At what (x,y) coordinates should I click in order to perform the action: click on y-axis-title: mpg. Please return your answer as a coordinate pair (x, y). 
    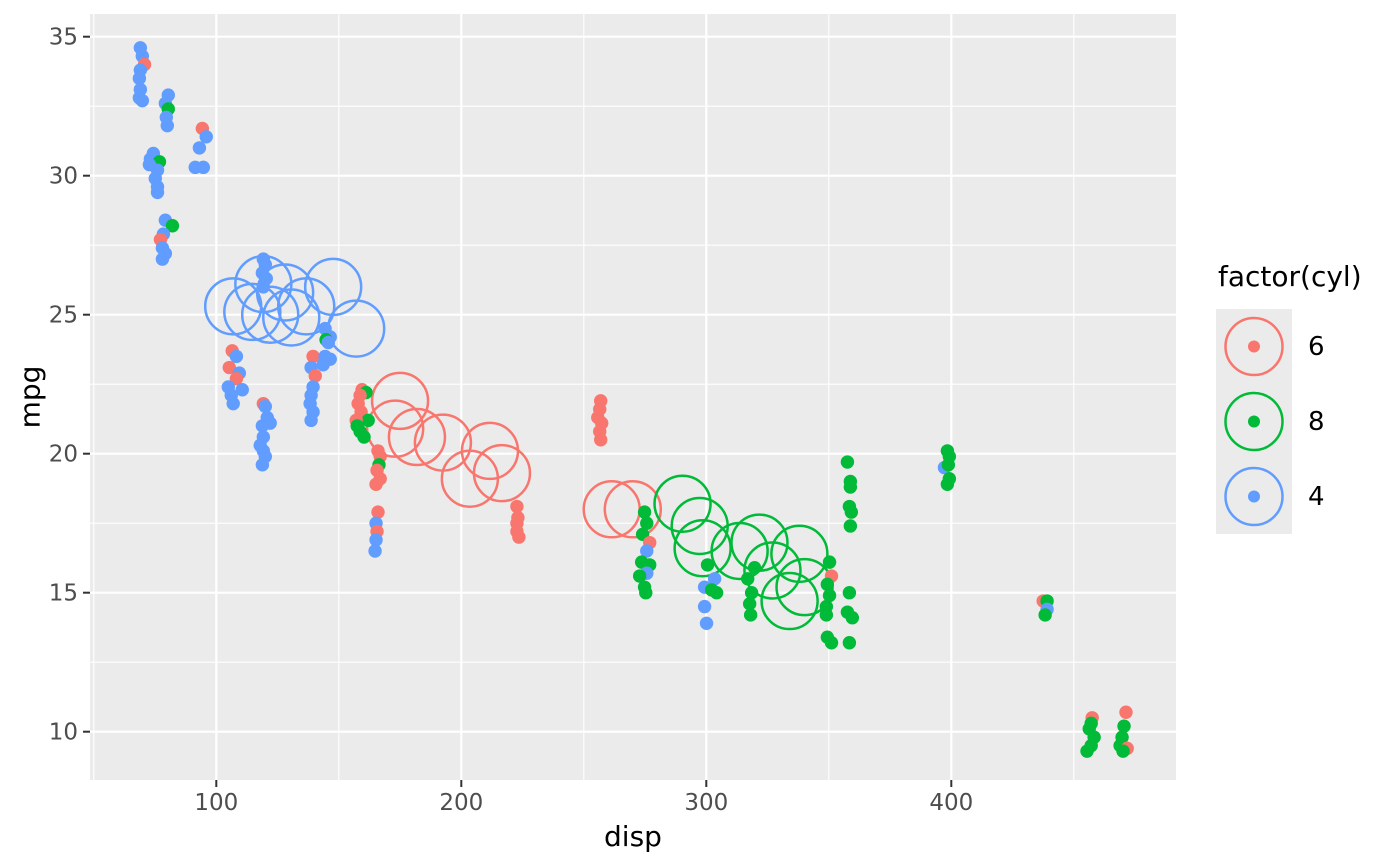
    Looking at the image, I should click on (30, 397).